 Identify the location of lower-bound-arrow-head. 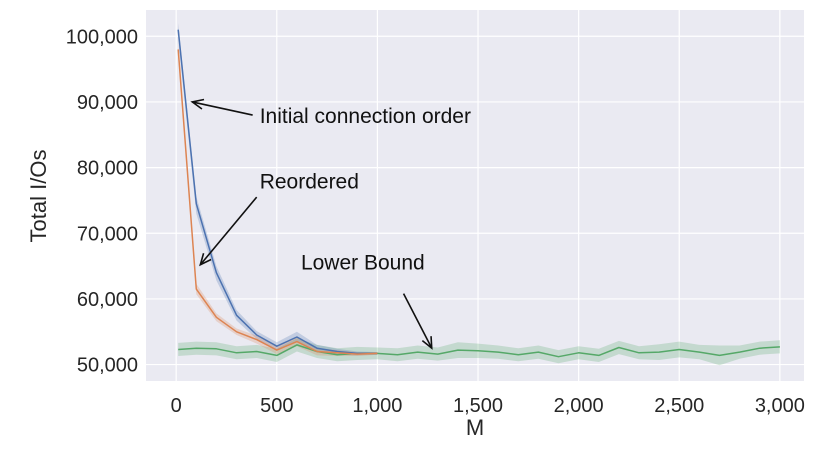
(427, 343).